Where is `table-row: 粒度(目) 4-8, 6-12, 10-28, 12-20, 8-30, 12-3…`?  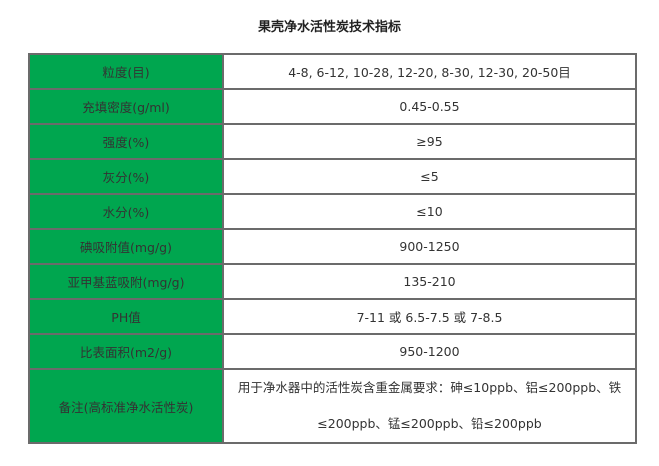
table-row: 粒度(目) 4-8, 6-12, 10-28, 12-20, 8-30, 12-3… is located at coordinates (332, 71).